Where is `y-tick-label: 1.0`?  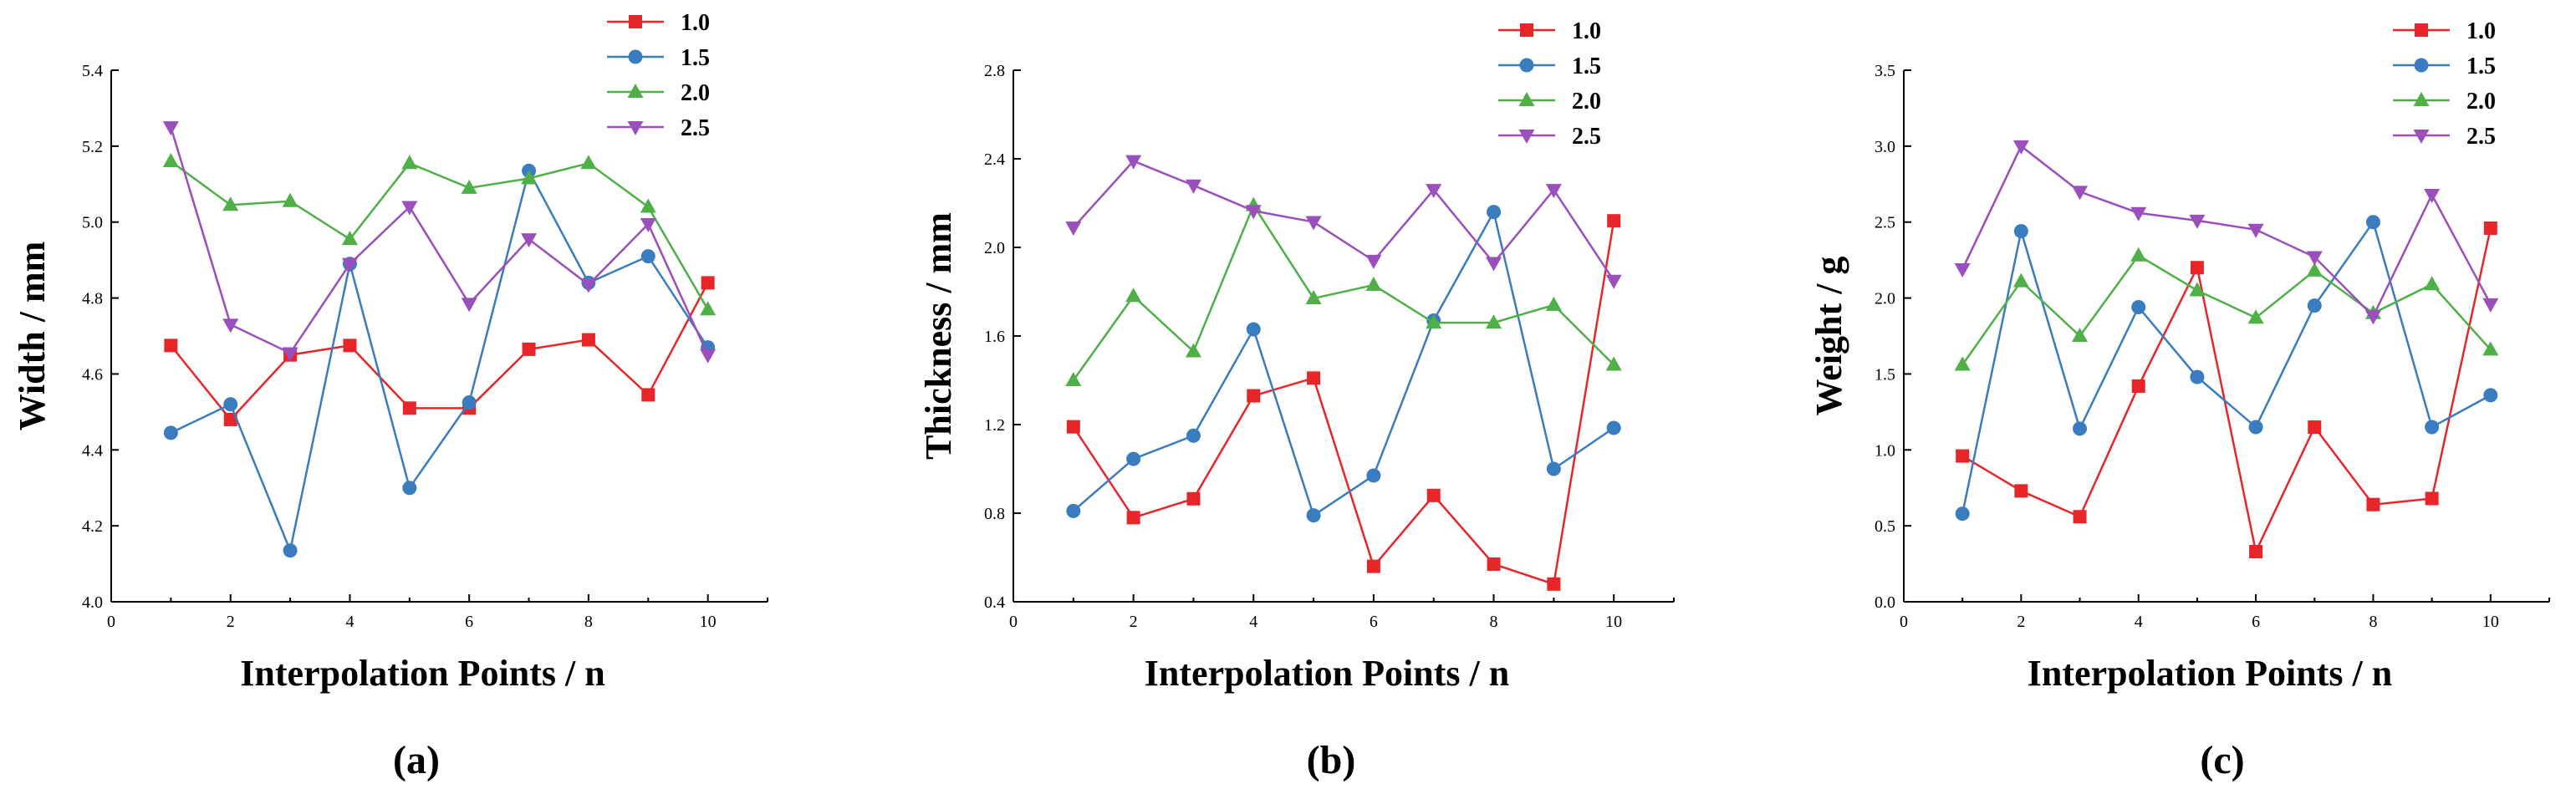
y-tick-label: 1.0 is located at coordinates (1885, 451).